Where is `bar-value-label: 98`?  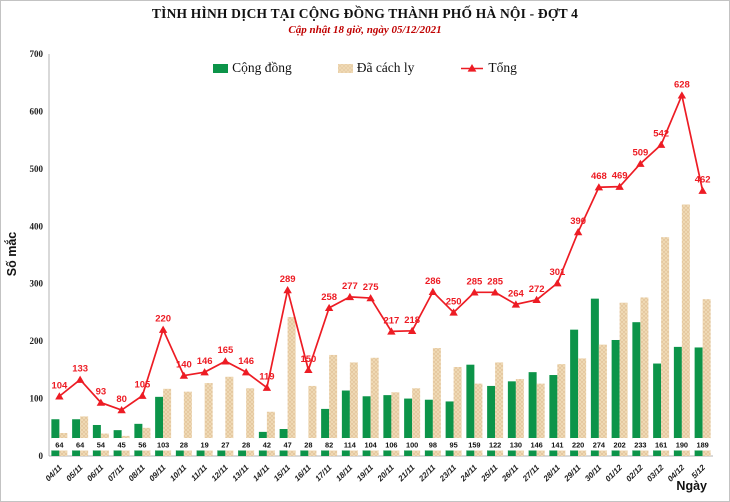
bar-value-label: 98 is located at coordinates (433, 445).